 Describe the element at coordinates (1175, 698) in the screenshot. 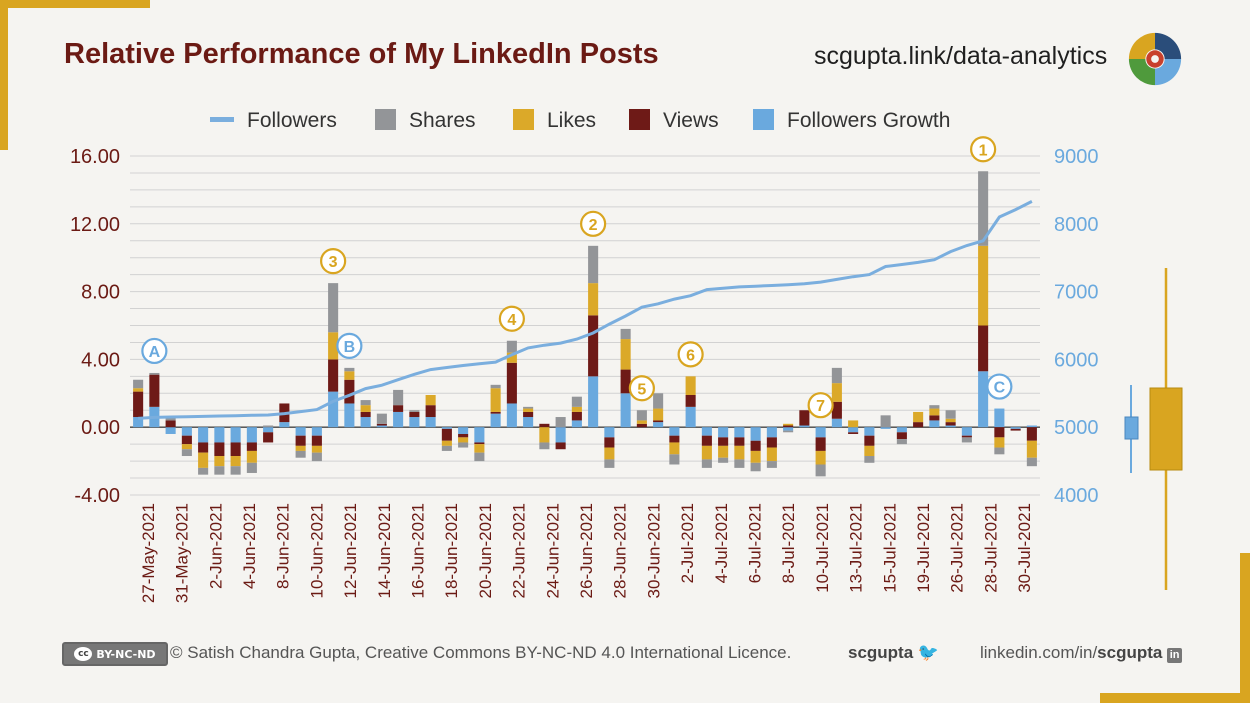

I see `corner-accent-bottom-bar` at that location.